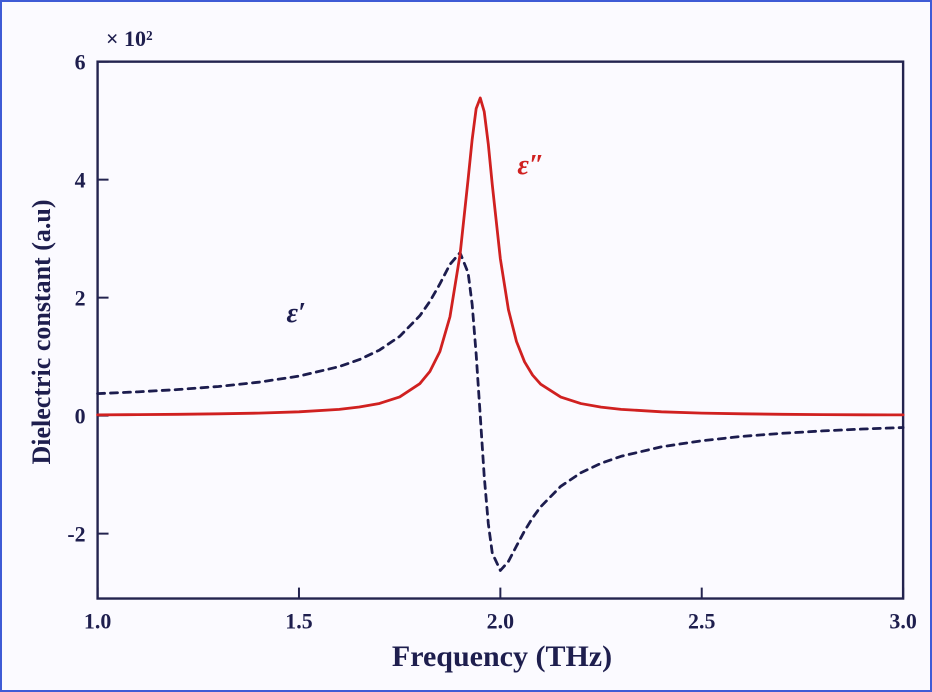 This screenshot has height=692, width=932. Describe the element at coordinates (80, 299) in the screenshot. I see `y-tick-label: 2` at that location.